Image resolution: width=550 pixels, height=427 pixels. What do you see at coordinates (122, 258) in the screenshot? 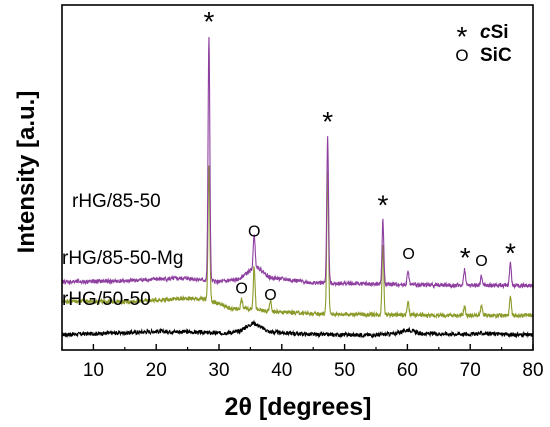
I see `series-label-2: rHG/85-50-Mg` at bounding box center [122, 258].